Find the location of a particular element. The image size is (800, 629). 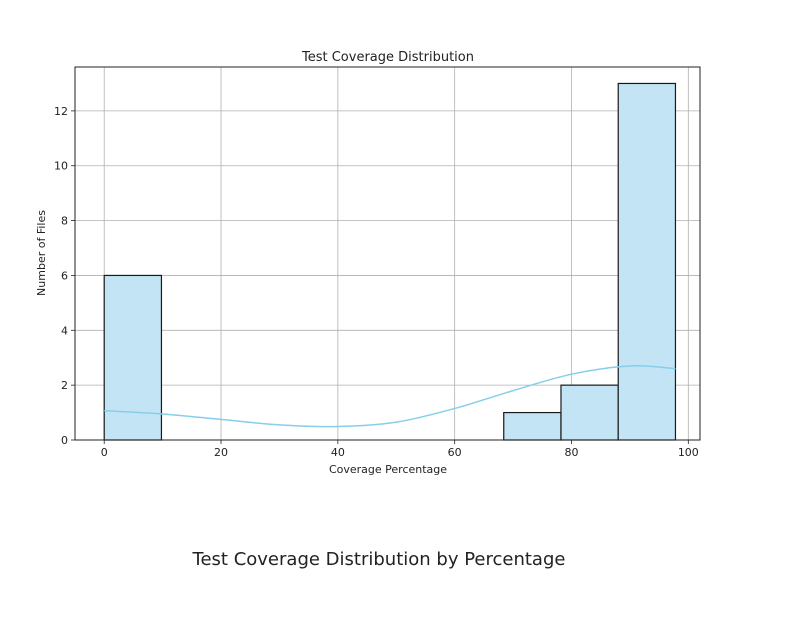

y-tick-label: 10 is located at coordinates (61, 166).